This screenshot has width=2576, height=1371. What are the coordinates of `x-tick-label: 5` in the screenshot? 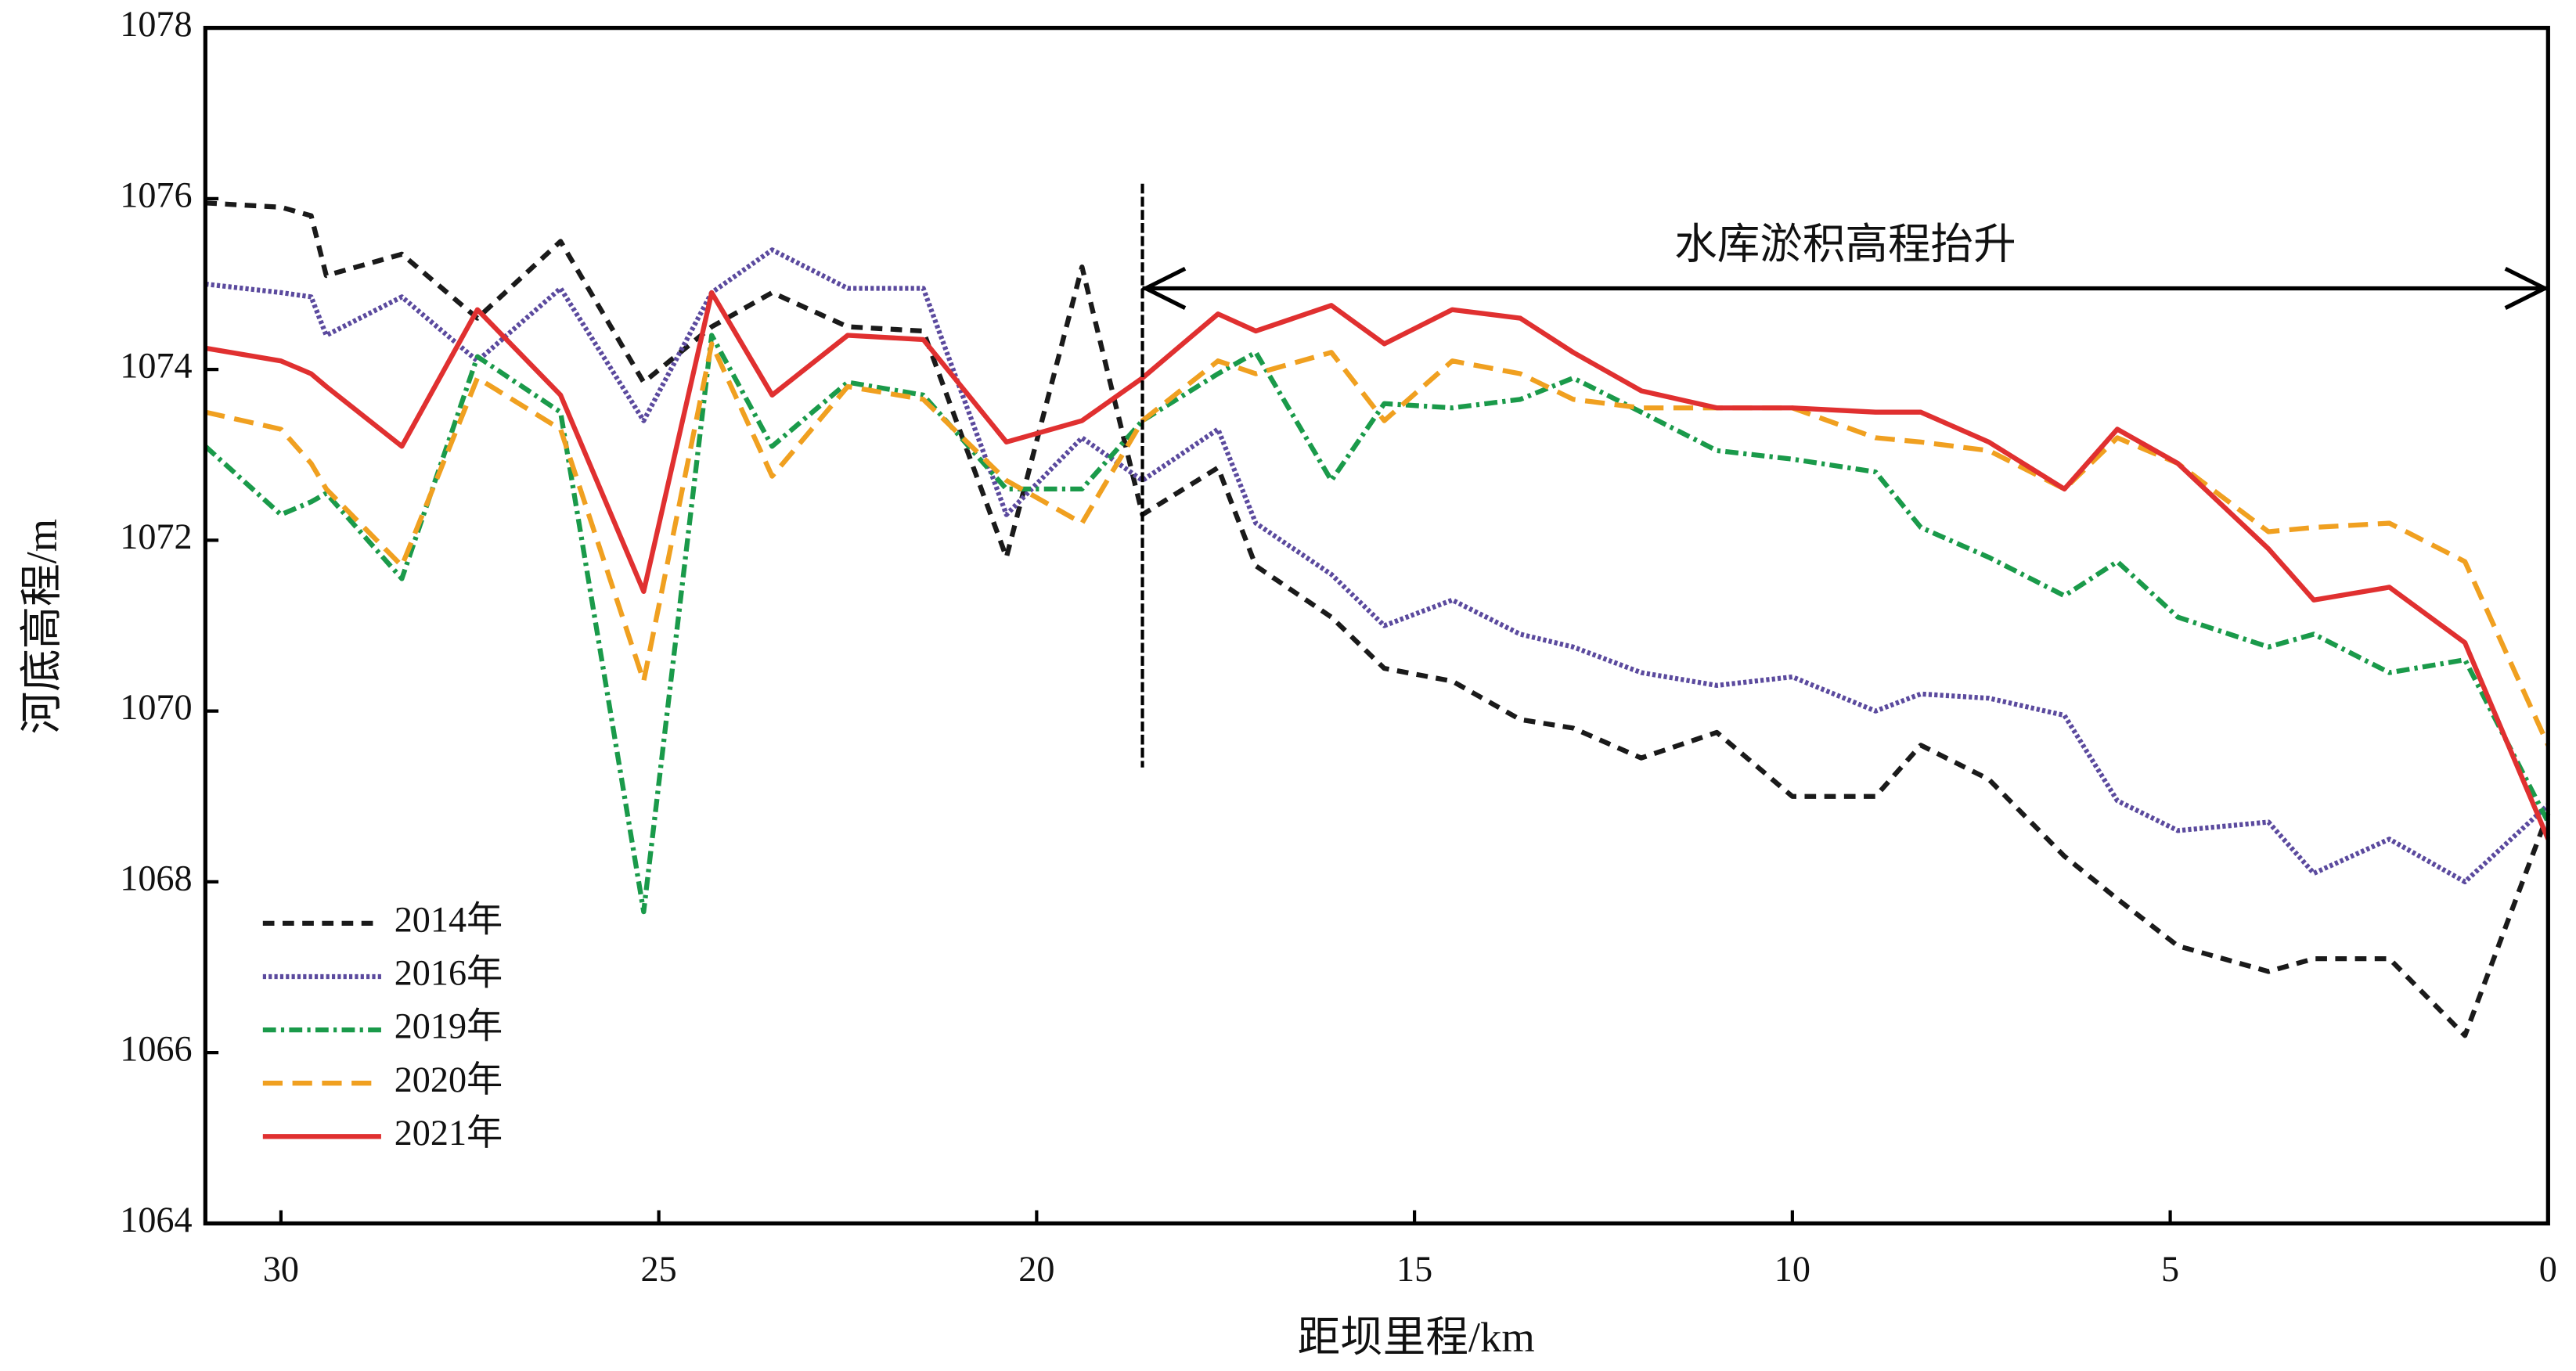 It's located at (2170, 1269).